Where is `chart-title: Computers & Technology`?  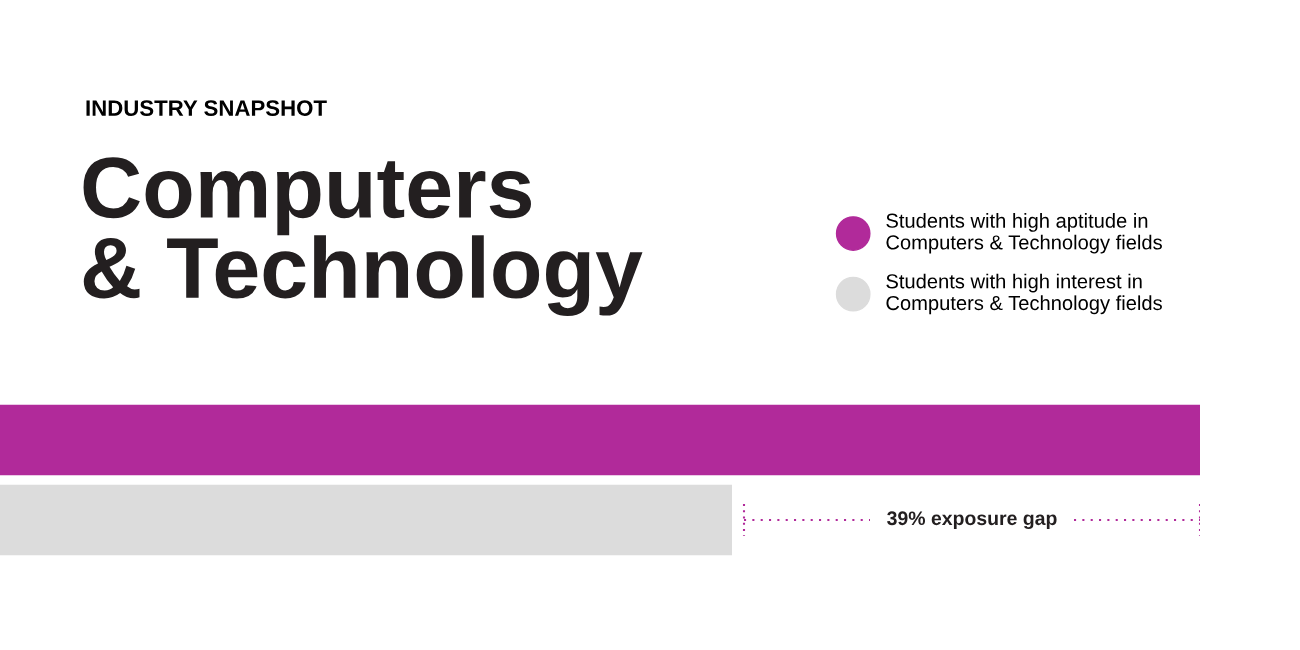 chart-title: Computers & Technology is located at coordinates (363, 236).